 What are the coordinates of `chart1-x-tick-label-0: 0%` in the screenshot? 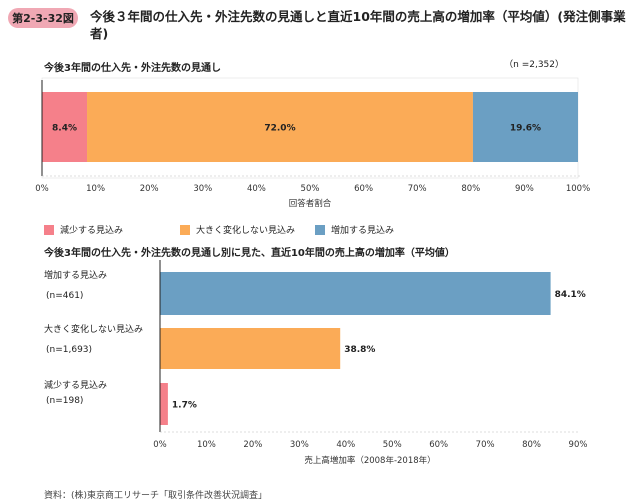 It's located at (42, 189).